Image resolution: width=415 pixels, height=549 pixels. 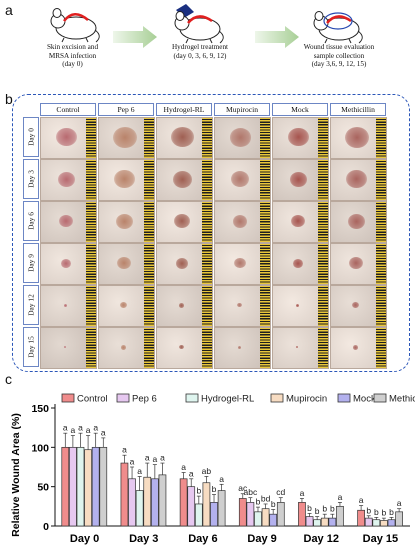 I want to click on column-header: Hydrogel-RL, so click(x=184, y=109).